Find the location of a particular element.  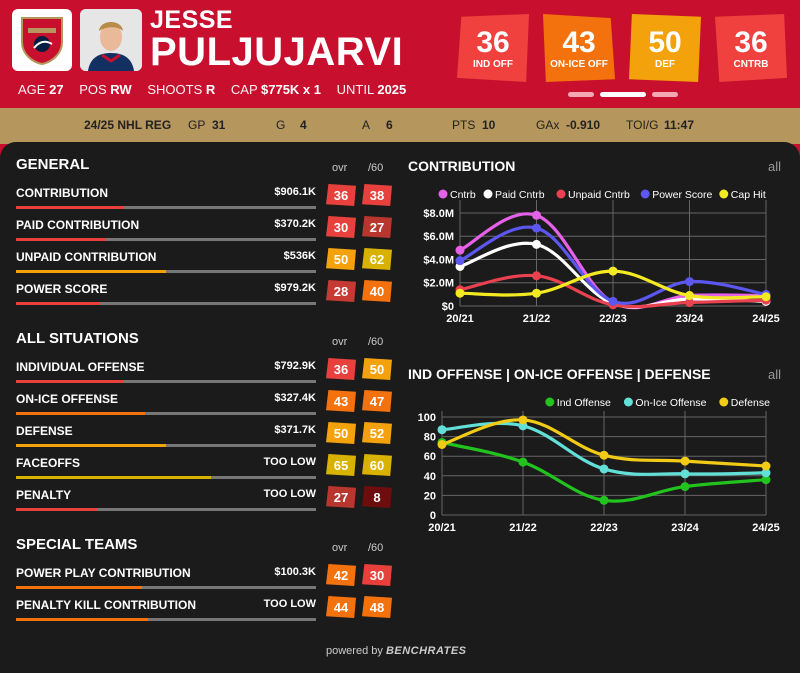

legend-item: Unpaid Cntrb is located at coordinates (593, 195).